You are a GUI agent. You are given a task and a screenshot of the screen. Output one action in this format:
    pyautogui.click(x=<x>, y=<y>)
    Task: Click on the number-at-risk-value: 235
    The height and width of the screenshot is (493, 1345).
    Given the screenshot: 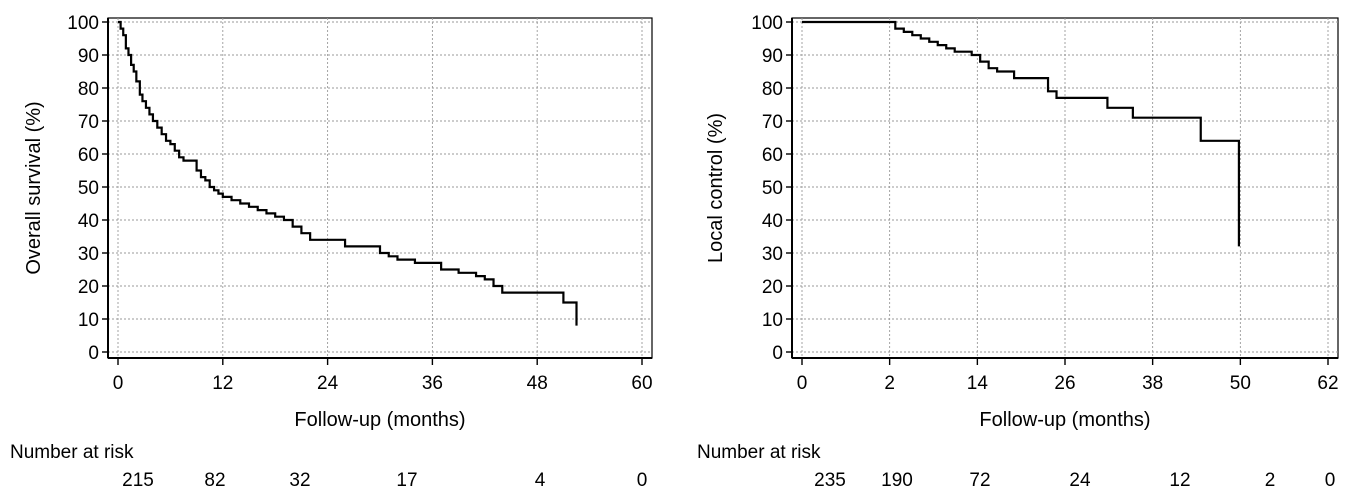 What is the action you would take?
    pyautogui.click(x=830, y=480)
    